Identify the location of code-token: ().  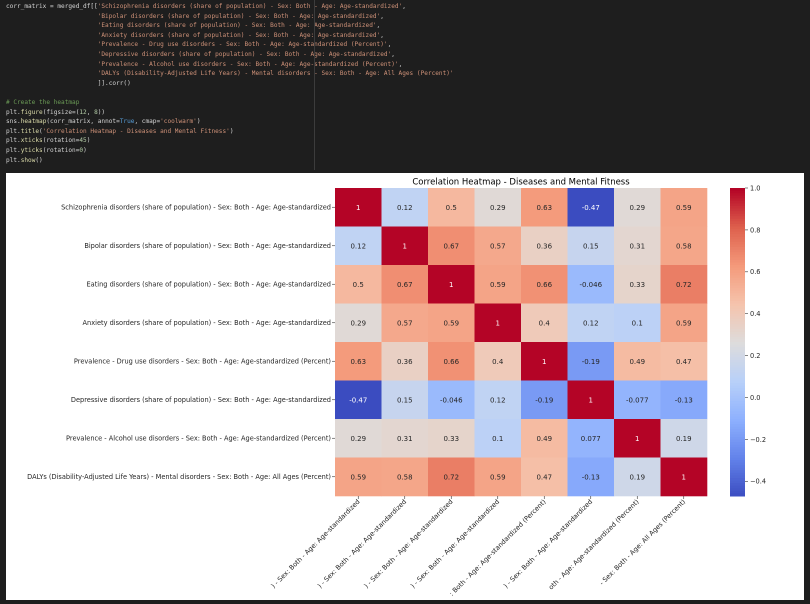
(39, 160).